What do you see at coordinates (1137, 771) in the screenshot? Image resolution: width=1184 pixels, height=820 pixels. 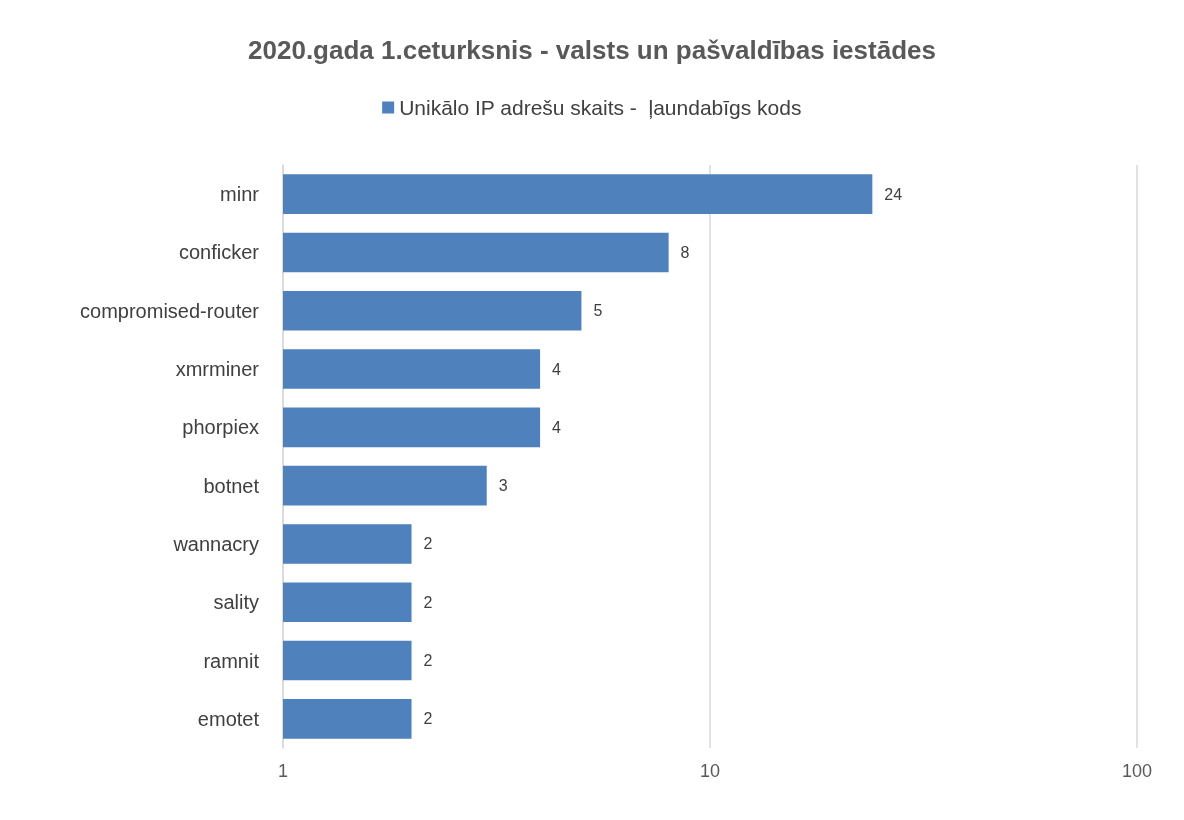 I see `x-tick-label: 100` at bounding box center [1137, 771].